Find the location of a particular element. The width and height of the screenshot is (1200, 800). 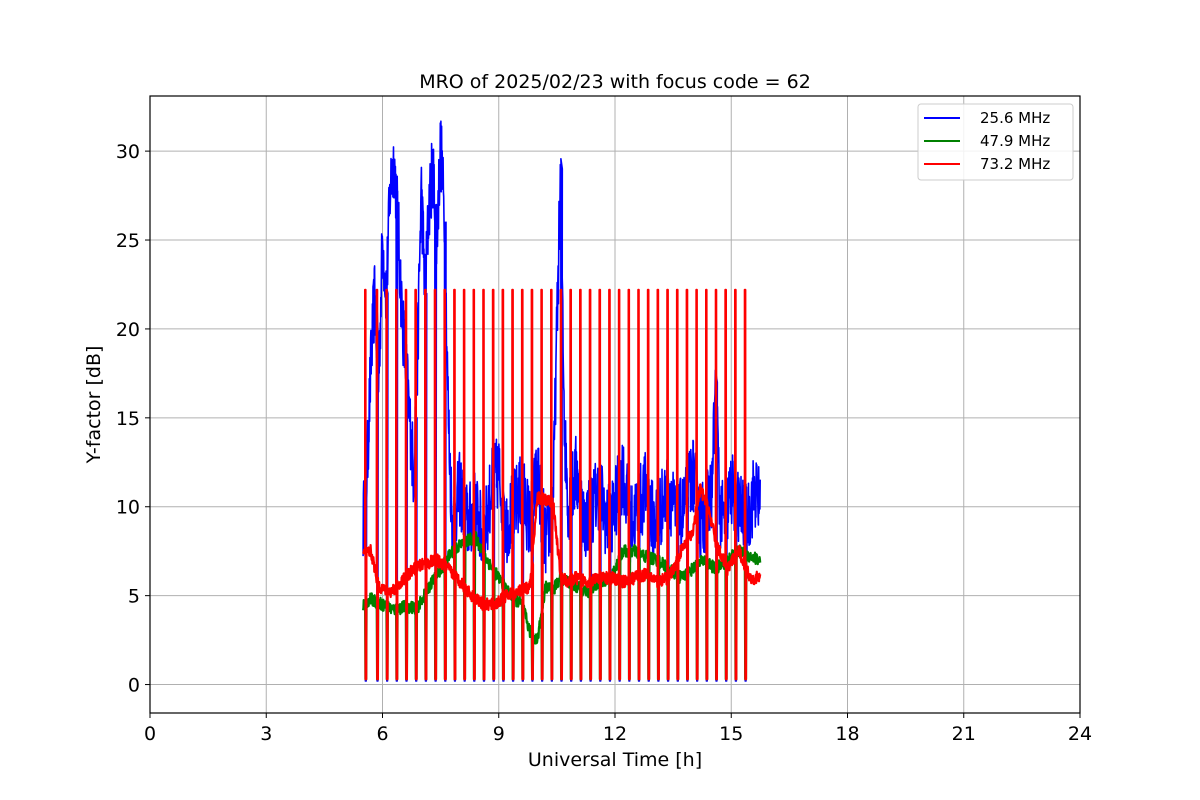

y-tick-label: 15 is located at coordinates (128, 419).